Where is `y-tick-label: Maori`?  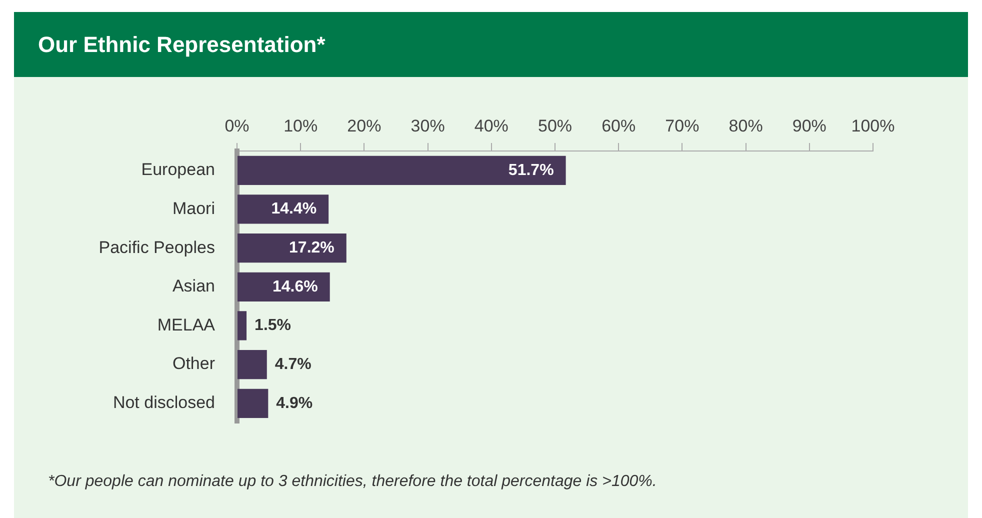 y-tick-label: Maori is located at coordinates (193, 208).